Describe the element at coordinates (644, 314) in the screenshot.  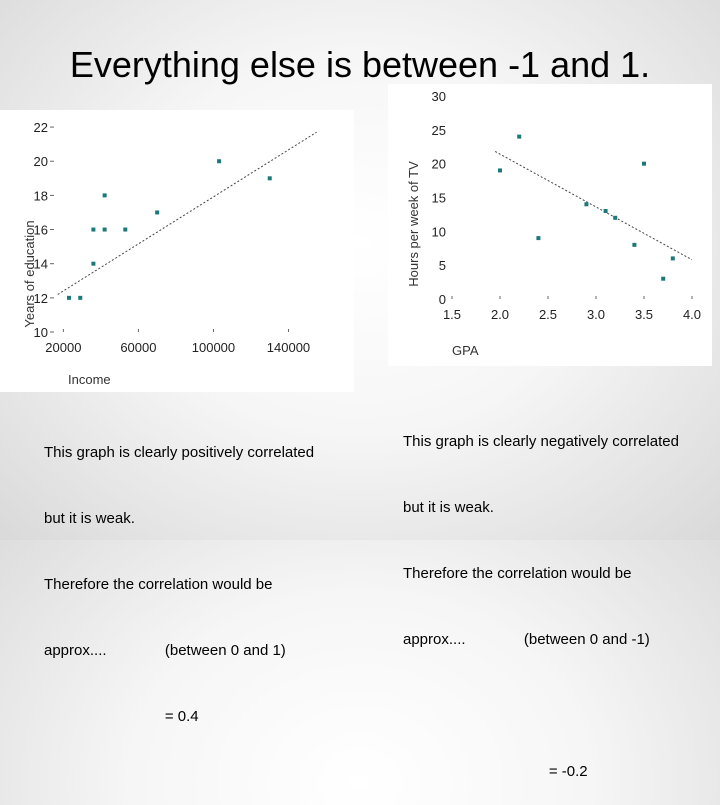
I see `x-tick-label: 3.5` at that location.